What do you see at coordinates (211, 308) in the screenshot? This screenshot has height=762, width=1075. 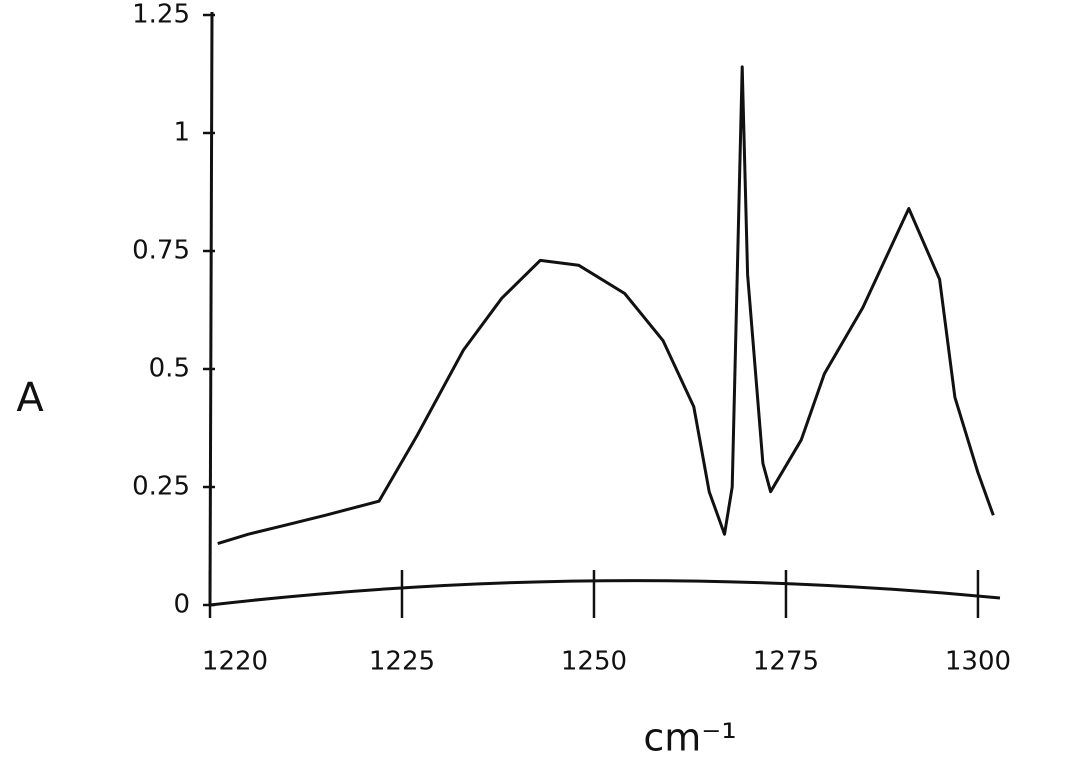 I see `y-axis` at bounding box center [211, 308].